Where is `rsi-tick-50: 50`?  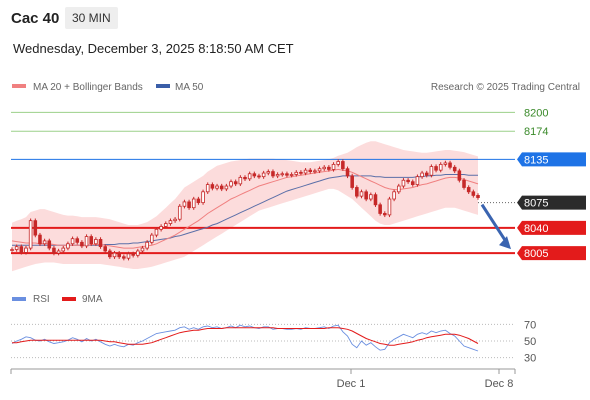 rsi-tick-50: 50 is located at coordinates (530, 342).